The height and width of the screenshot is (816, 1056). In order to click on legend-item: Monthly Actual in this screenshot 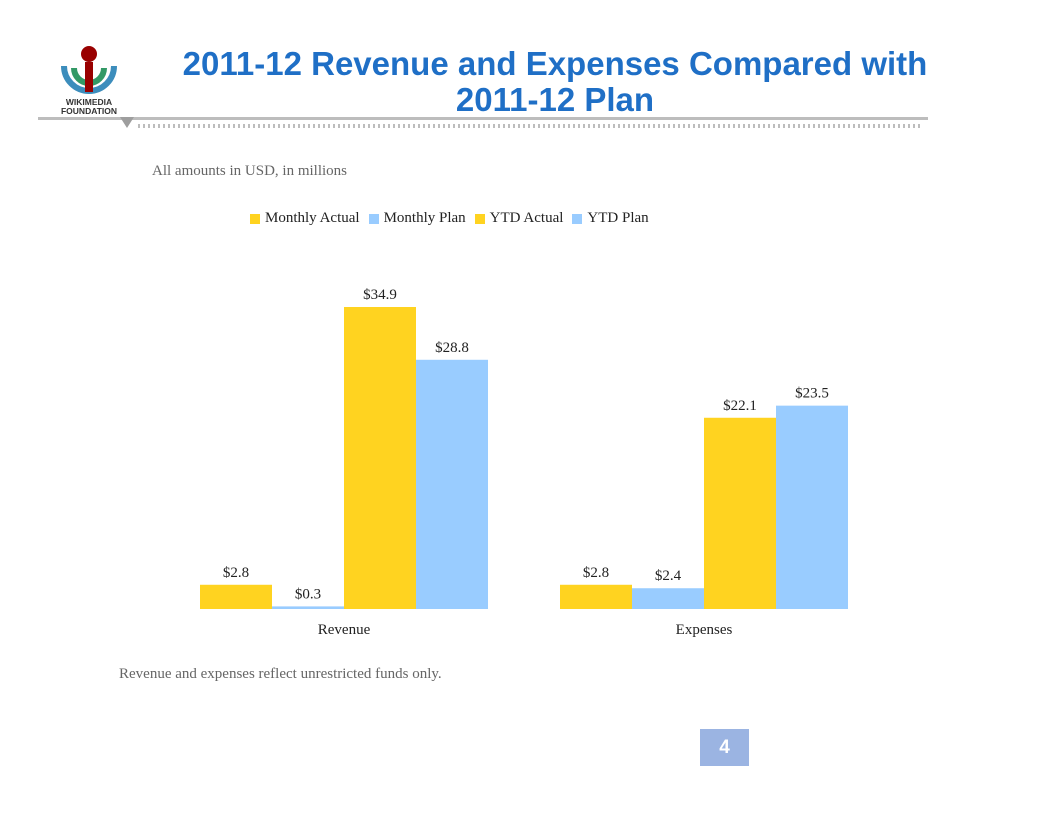, I will do `click(305, 218)`.